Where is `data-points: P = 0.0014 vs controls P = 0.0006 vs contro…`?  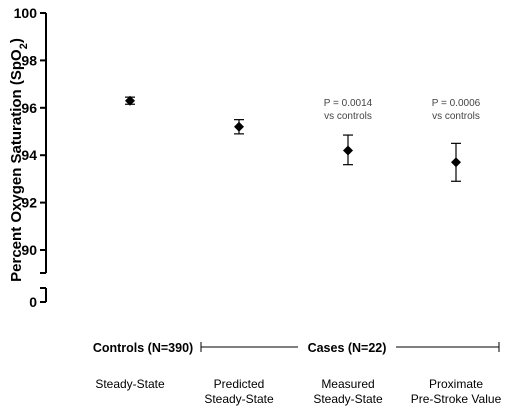 data-points: P = 0.0014 vs controls P = 0.0006 vs contro… is located at coordinates (303, 138).